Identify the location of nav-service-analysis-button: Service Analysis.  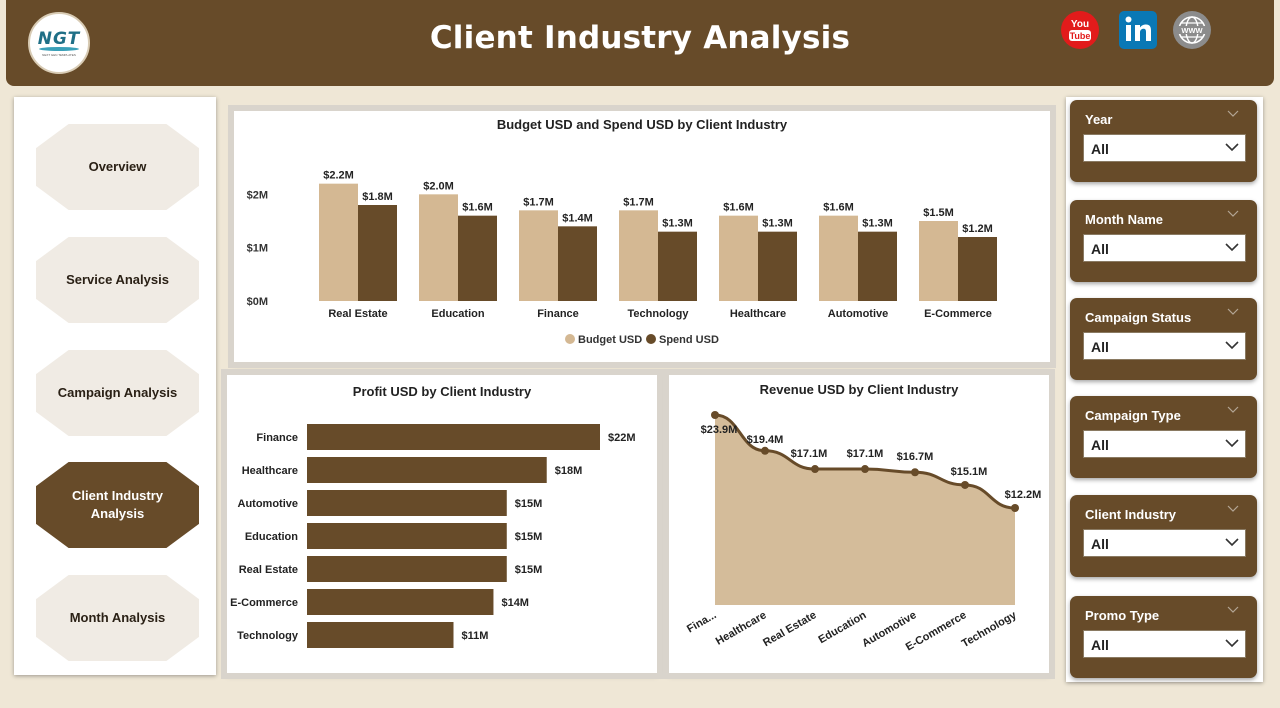
(117, 280).